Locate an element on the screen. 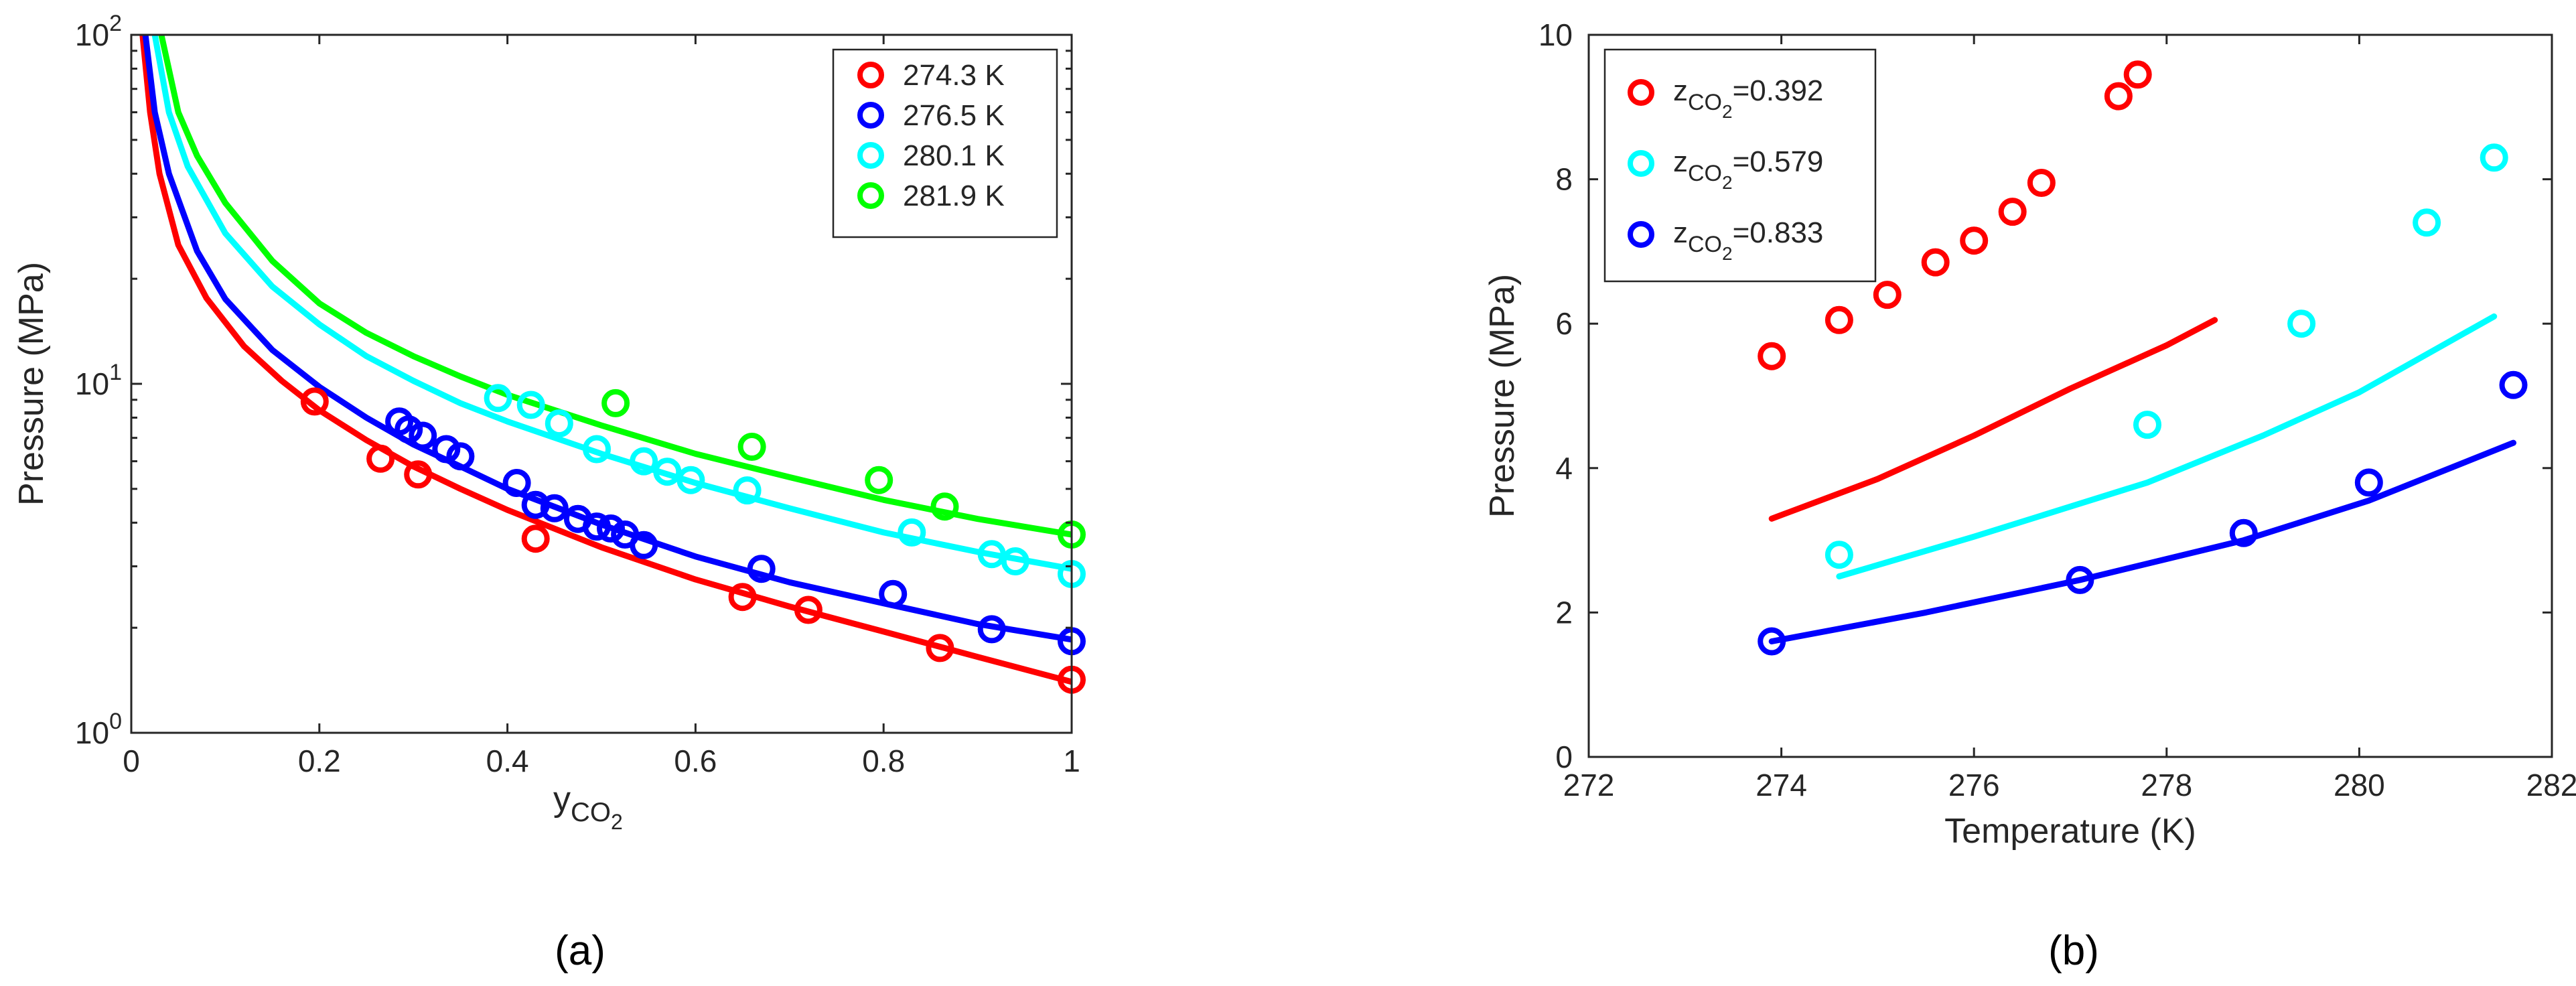 The height and width of the screenshot is (986, 2576). xtick-label-a-4: 0.8 is located at coordinates (883, 761).